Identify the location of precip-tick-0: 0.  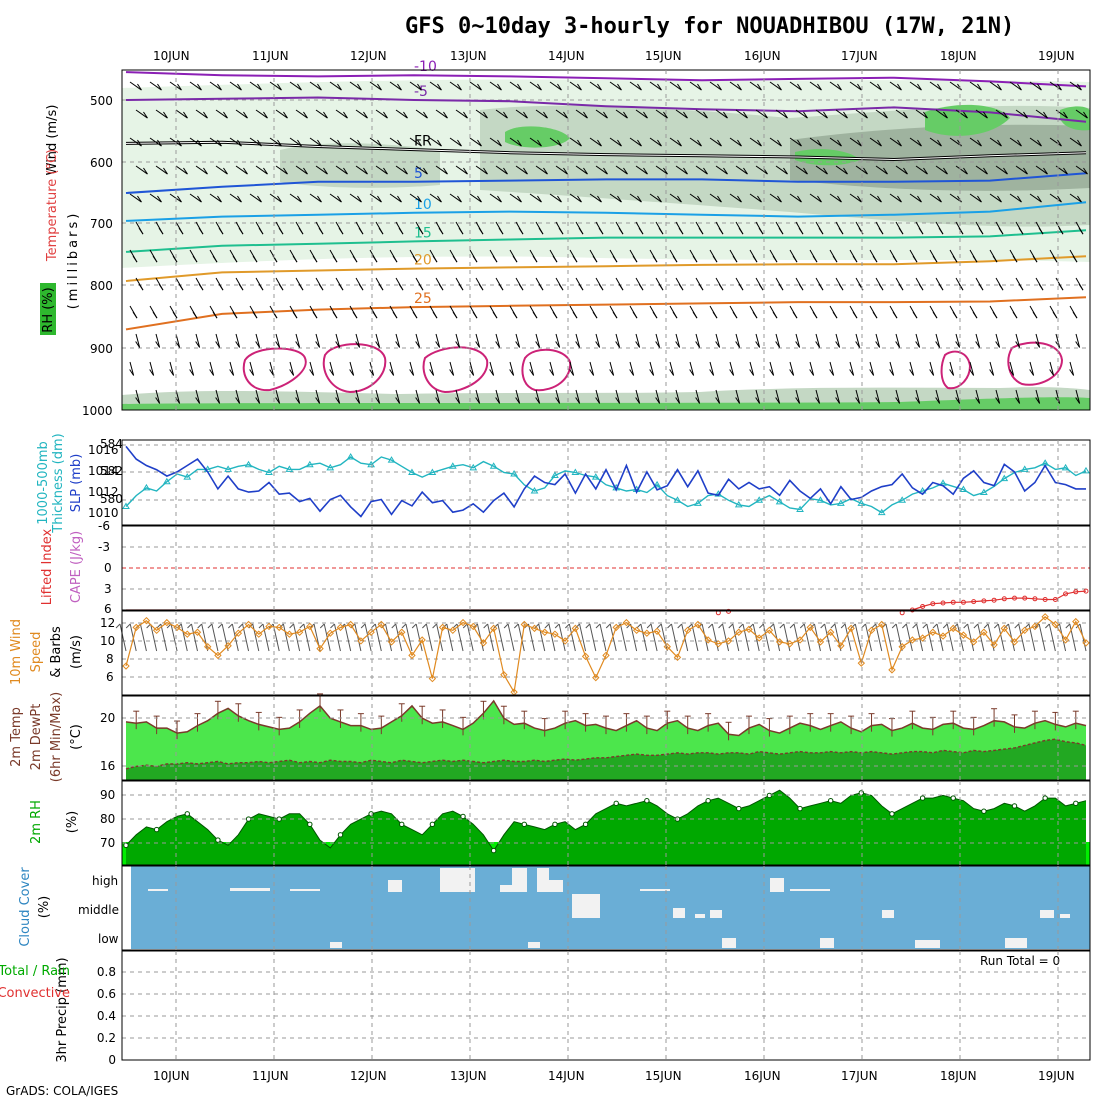
(112, 1060).